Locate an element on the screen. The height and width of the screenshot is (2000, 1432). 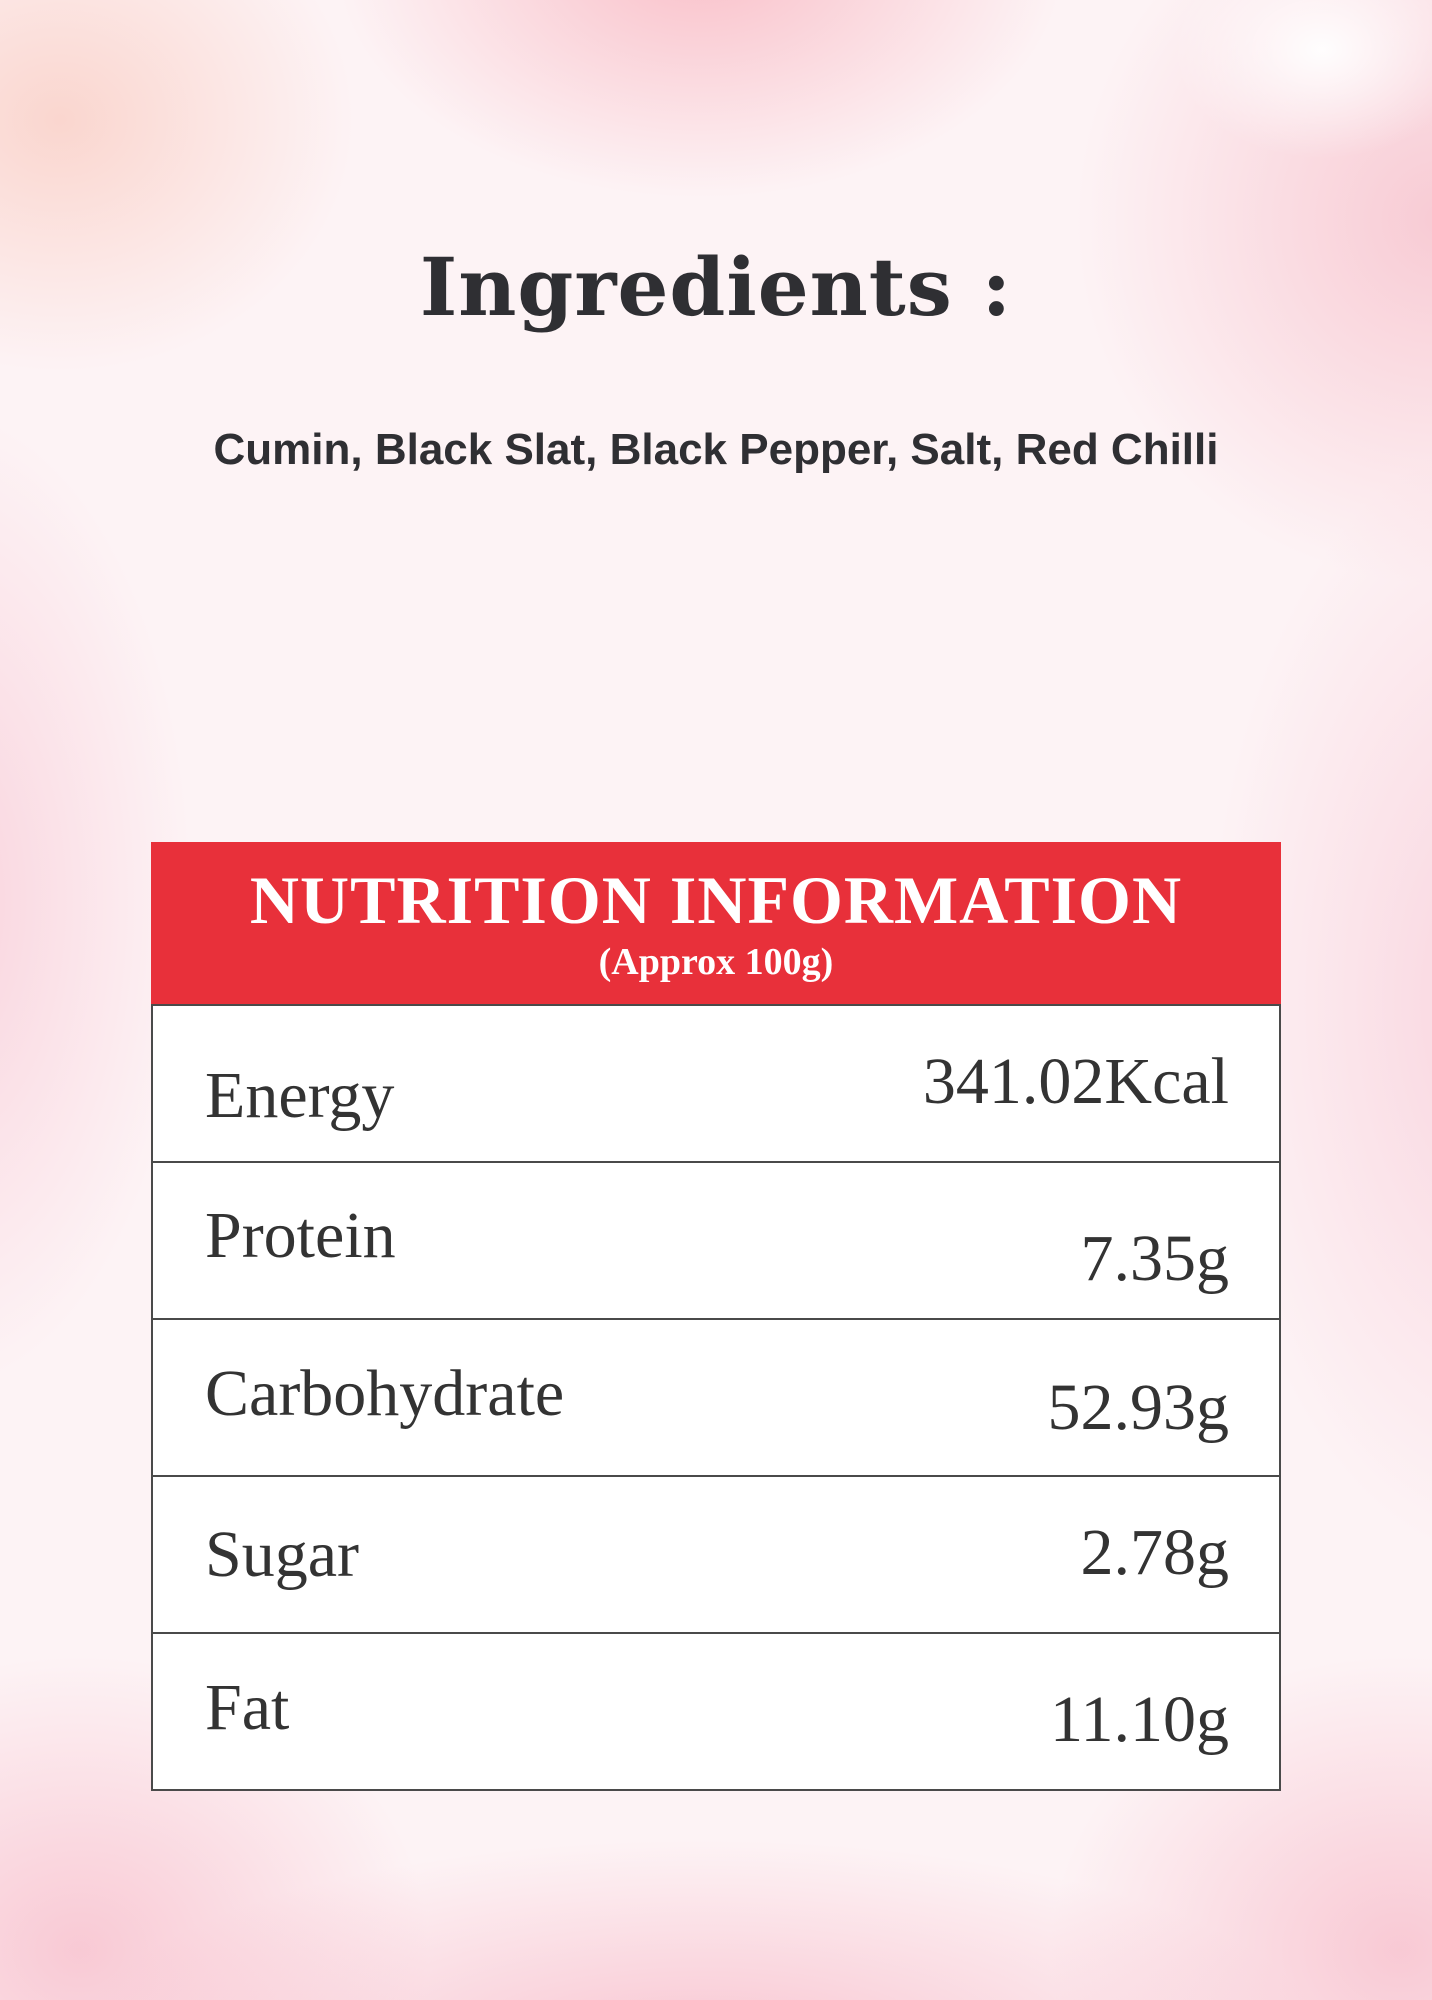
nutrition-title: NUTRITION INFORMATION is located at coordinates (716, 900).